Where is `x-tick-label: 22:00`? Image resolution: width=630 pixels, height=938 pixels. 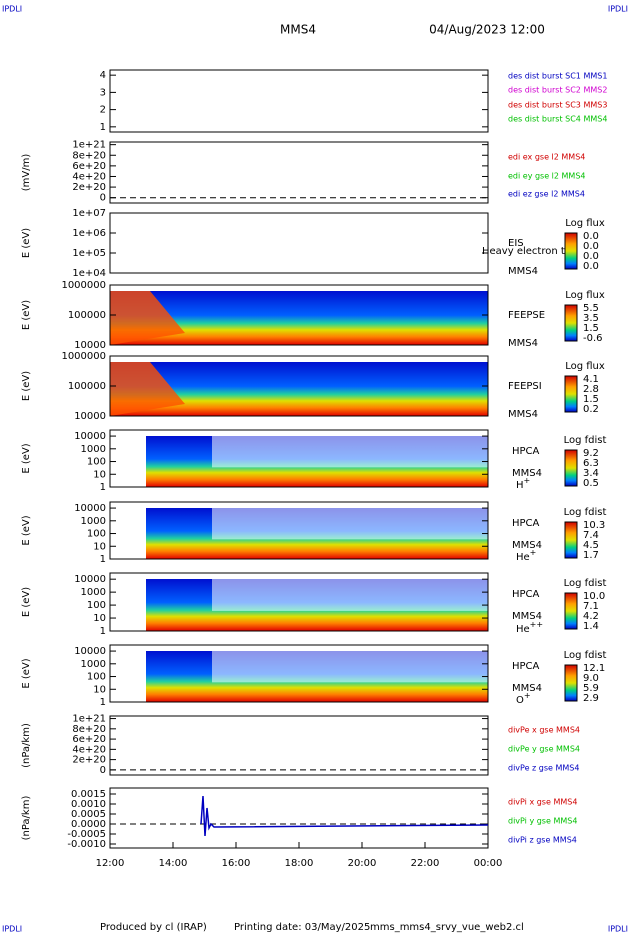 x-tick-label: 22:00 is located at coordinates (425, 863).